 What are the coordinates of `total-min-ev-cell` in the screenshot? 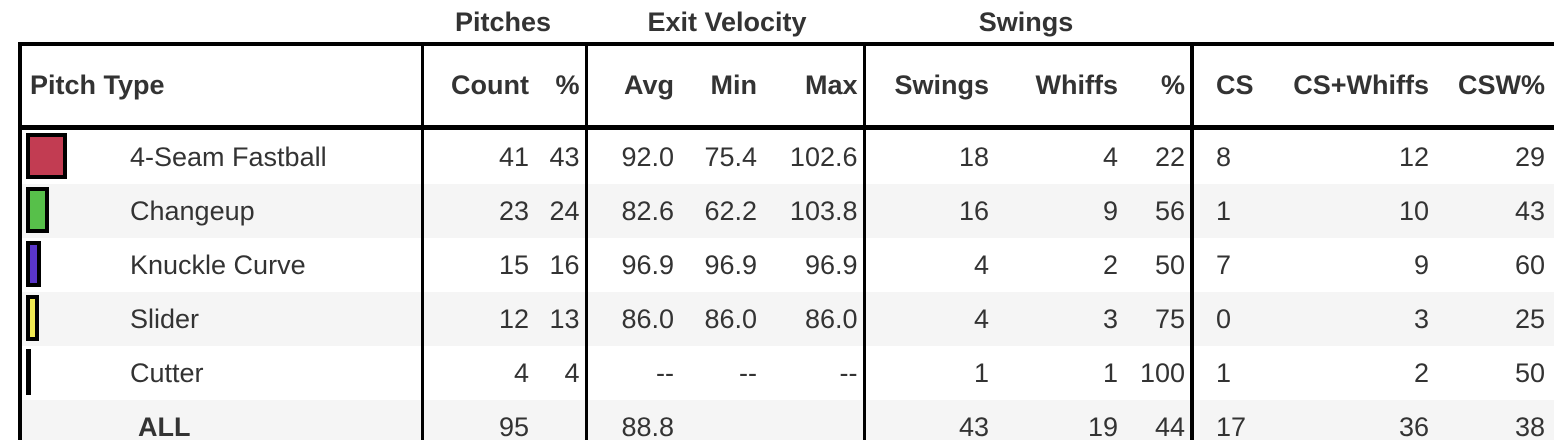 It's located at (722, 420).